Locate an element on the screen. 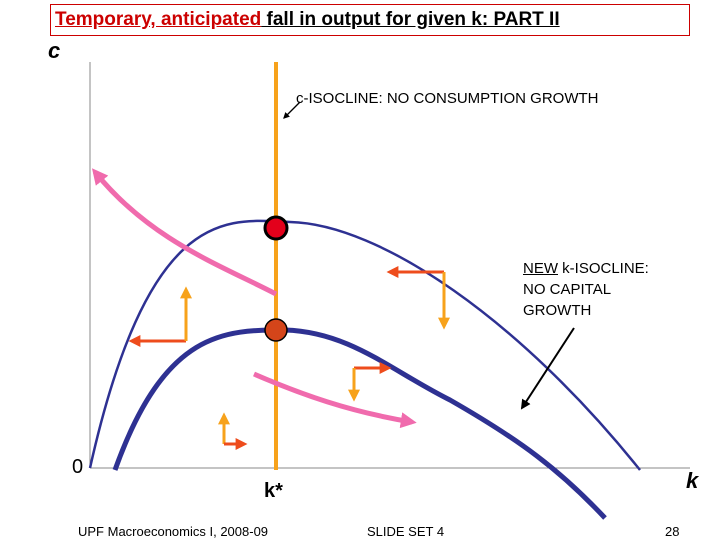  k-isocline-line1-rest: k-ISOCLINE: is located at coordinates (603, 268).